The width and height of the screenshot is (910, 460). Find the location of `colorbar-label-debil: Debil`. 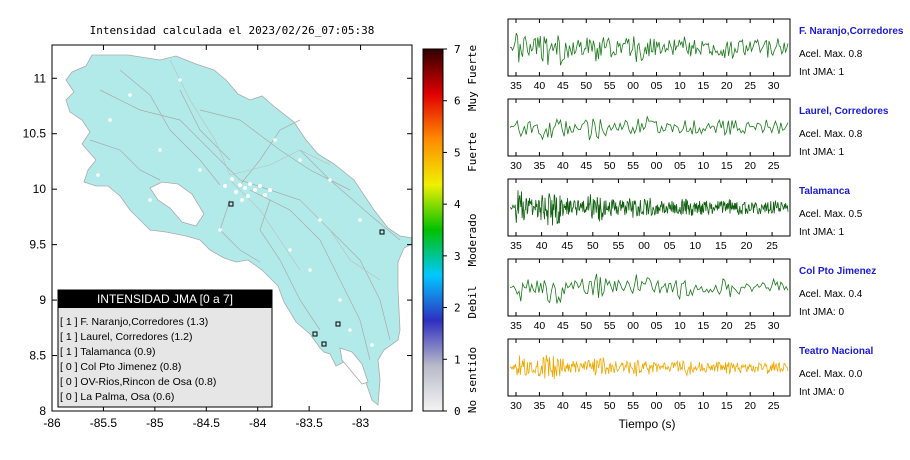

colorbar-label-debil: Debil is located at coordinates (472, 301).